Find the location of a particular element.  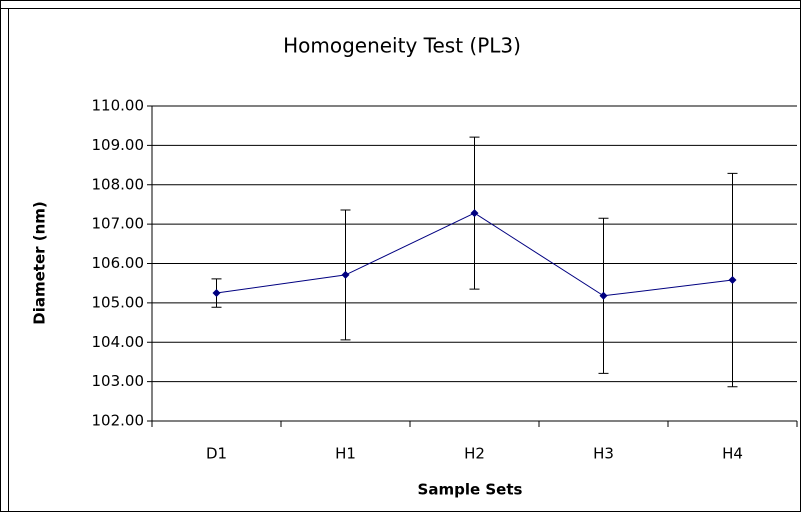

y-tick-label: 106.00 is located at coordinates (118, 263).